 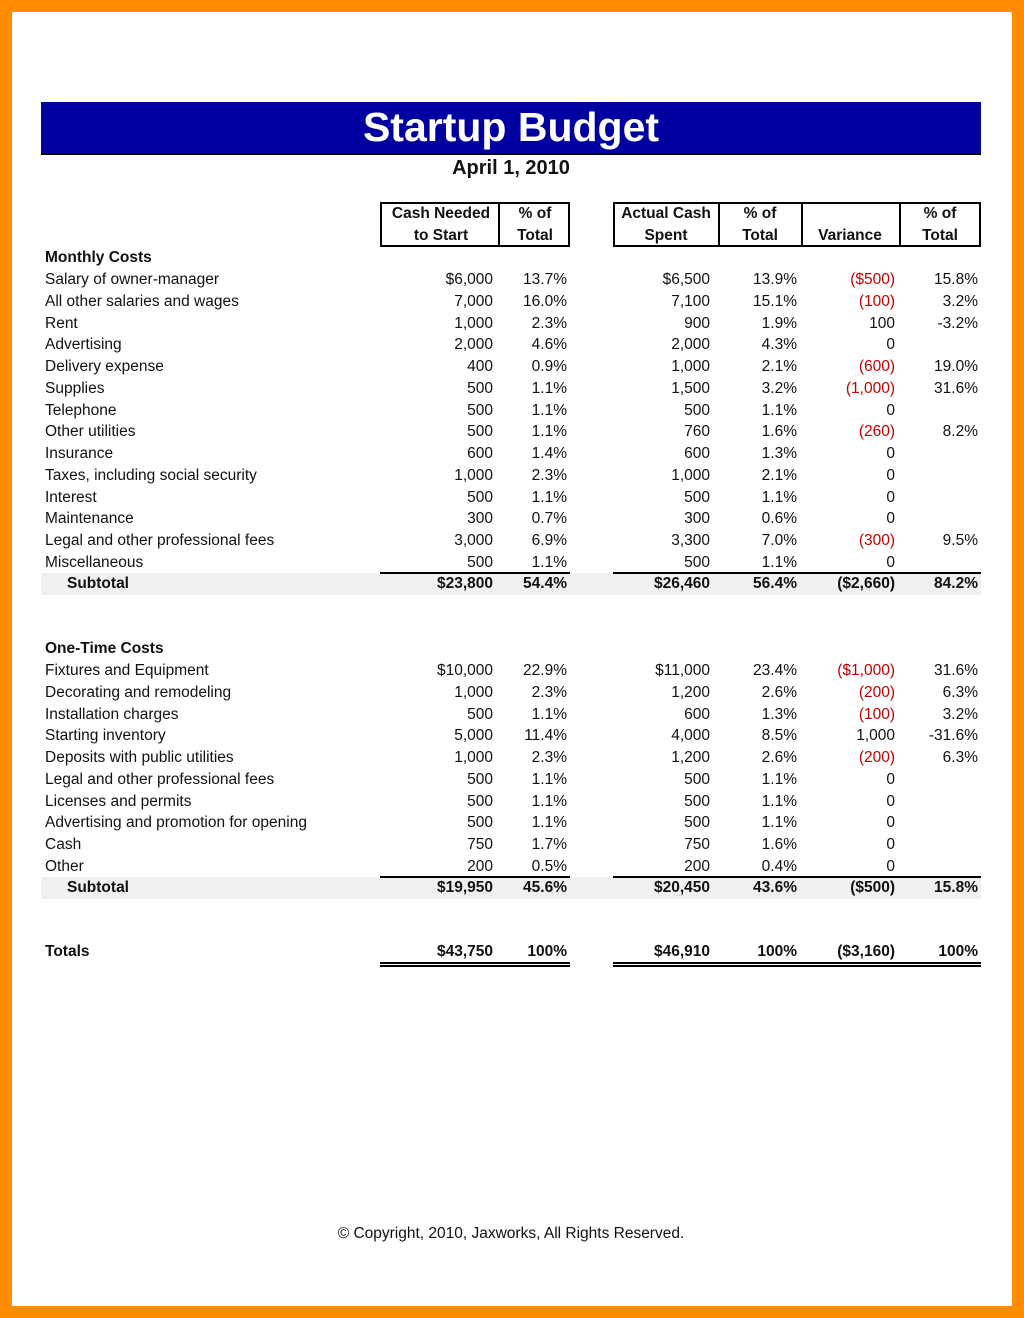 I want to click on column-header: Spent, so click(x=666, y=235).